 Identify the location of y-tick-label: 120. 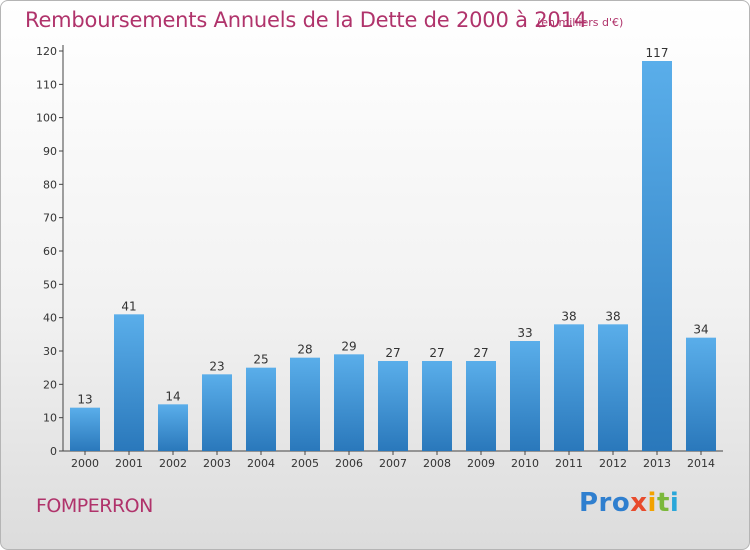
(46, 51).